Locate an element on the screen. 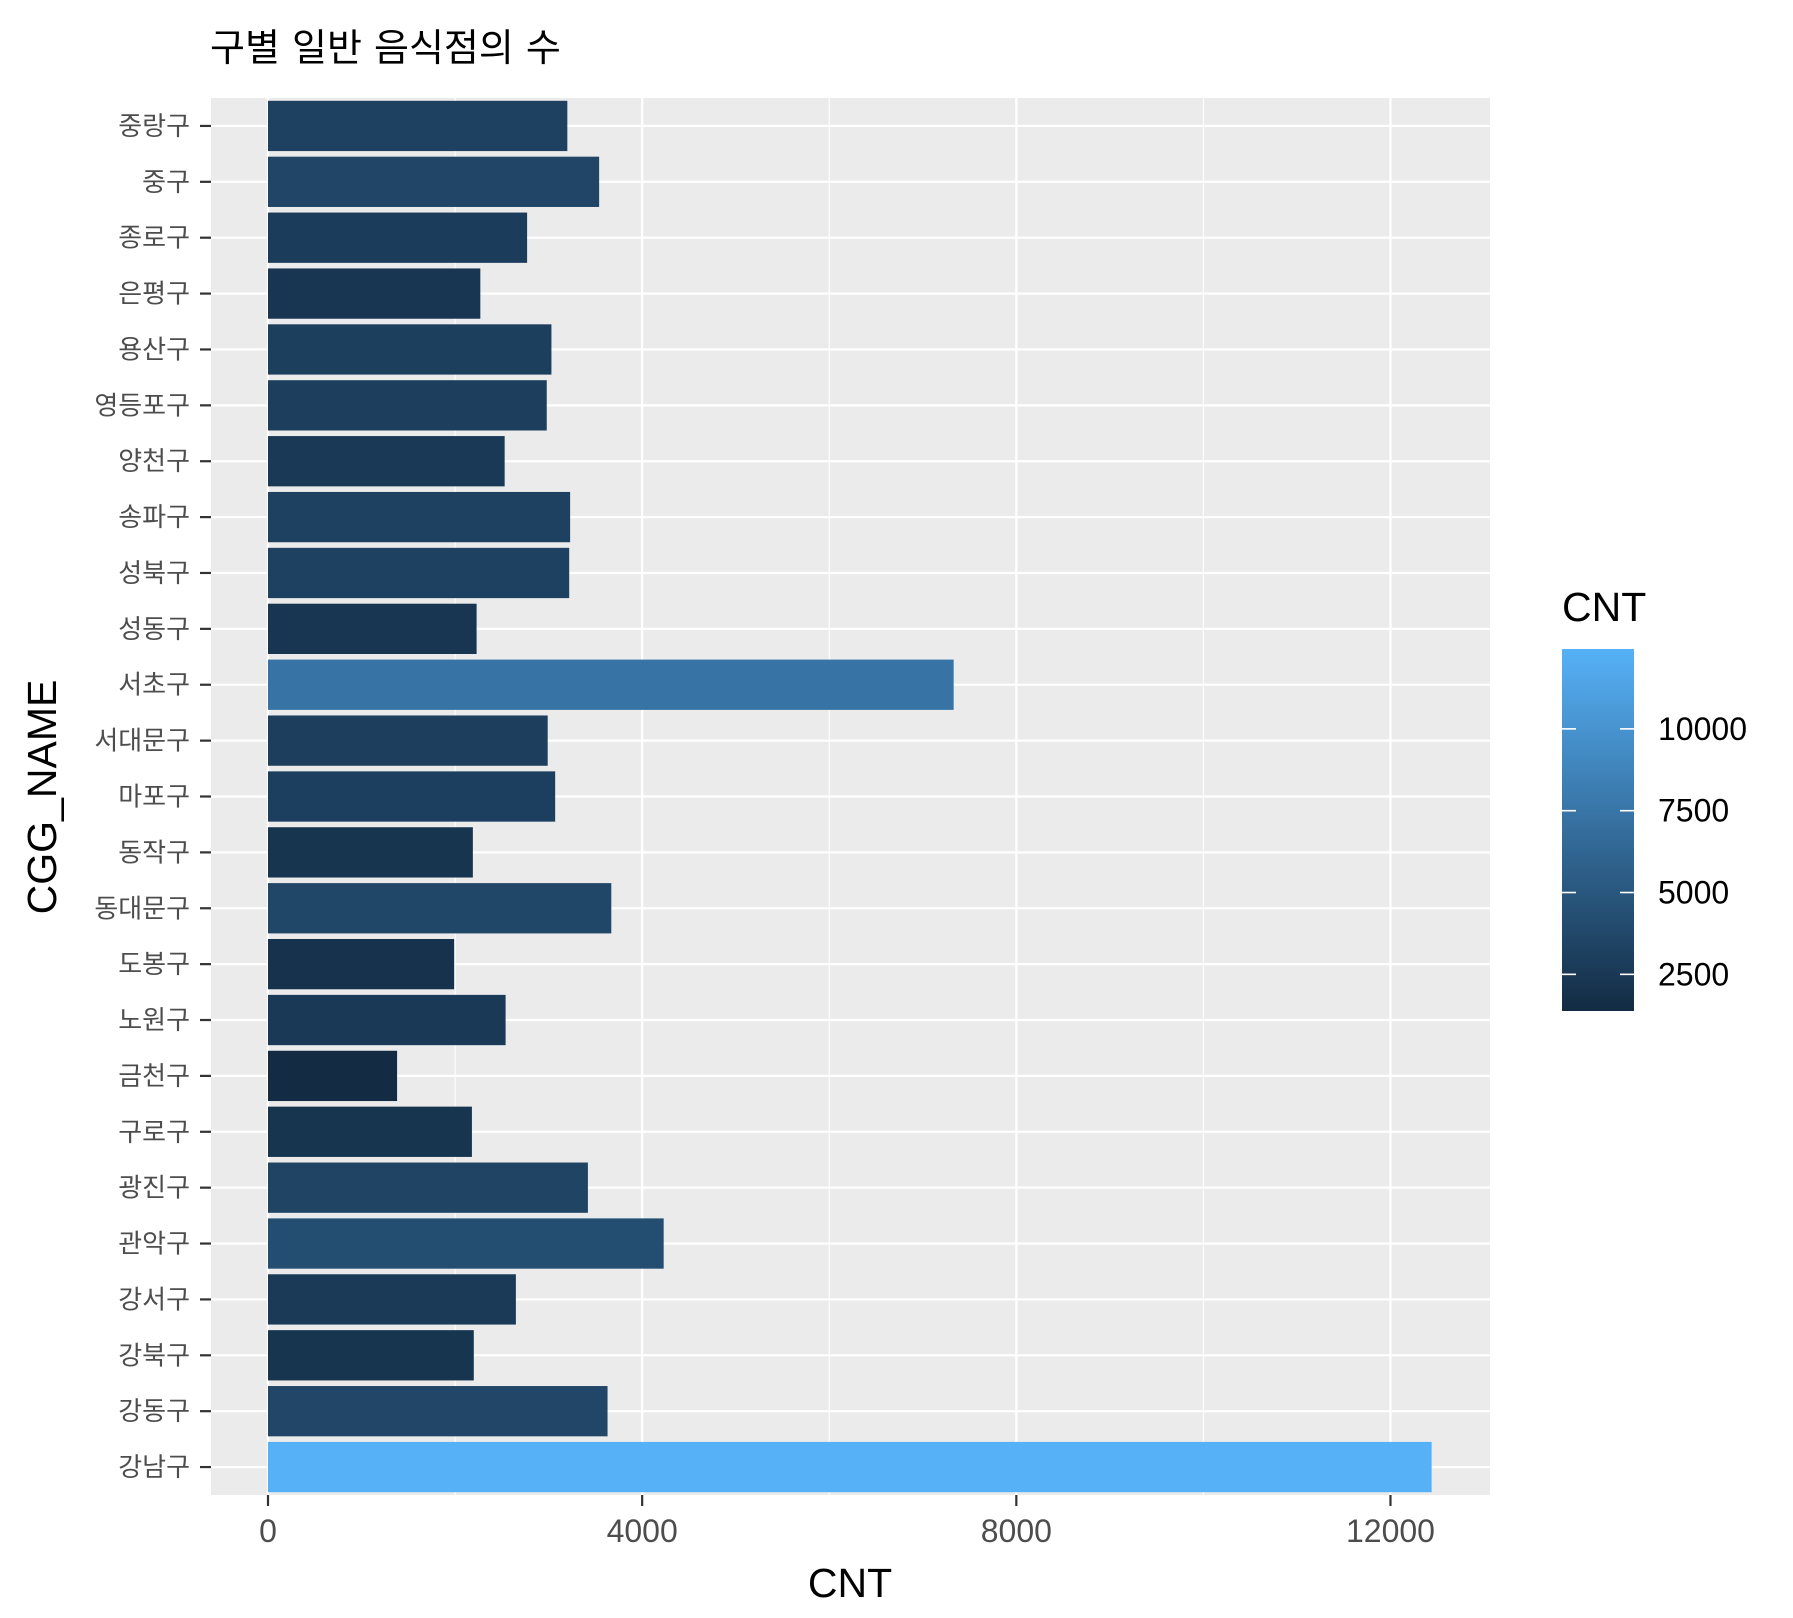  y-tick-label: 강남구 is located at coordinates (154, 1468).